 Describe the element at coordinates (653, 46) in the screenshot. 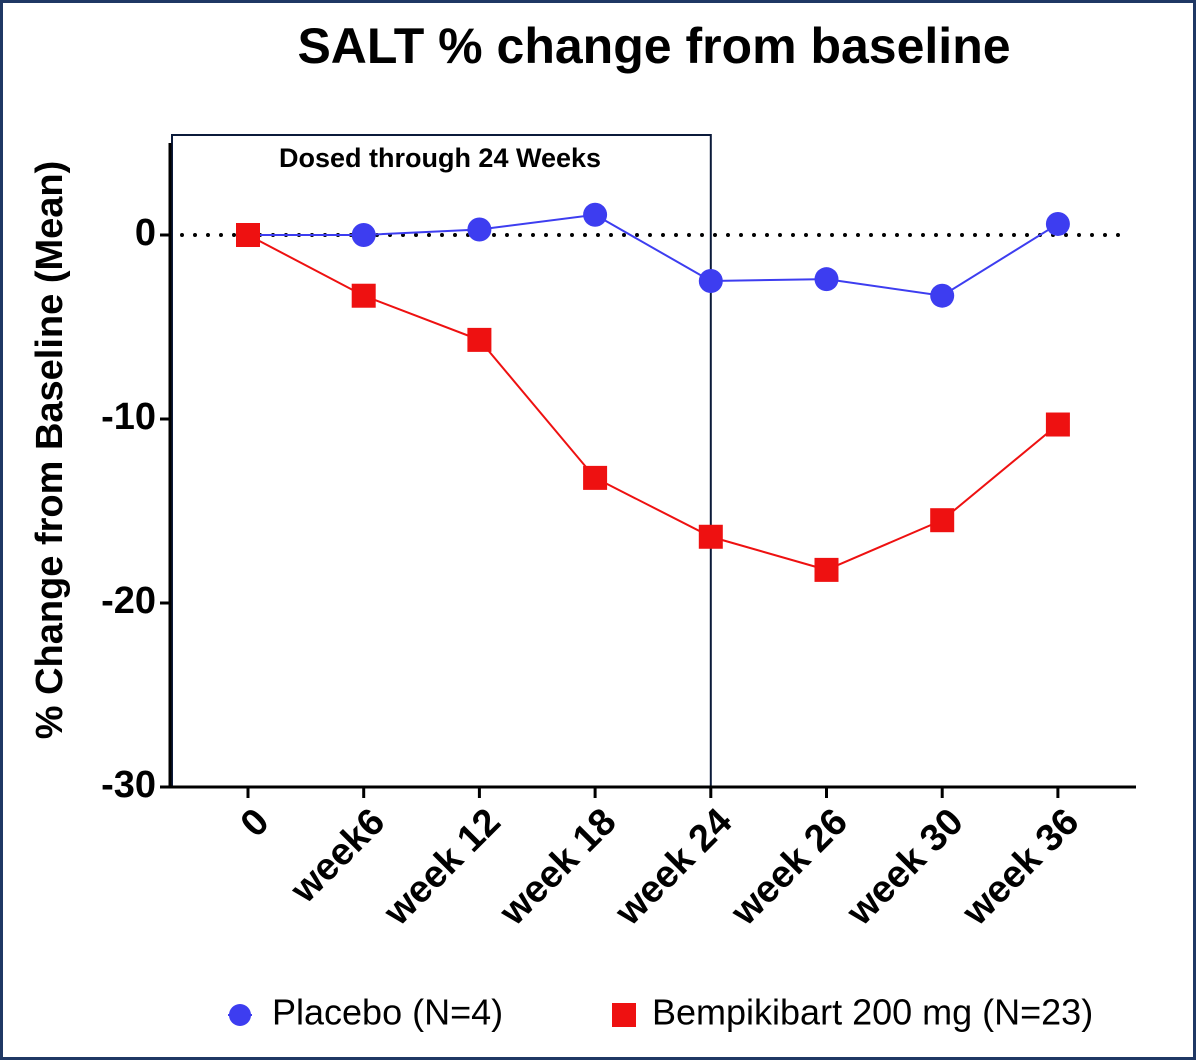

I see `chart-title: SALT % change from baseline` at that location.